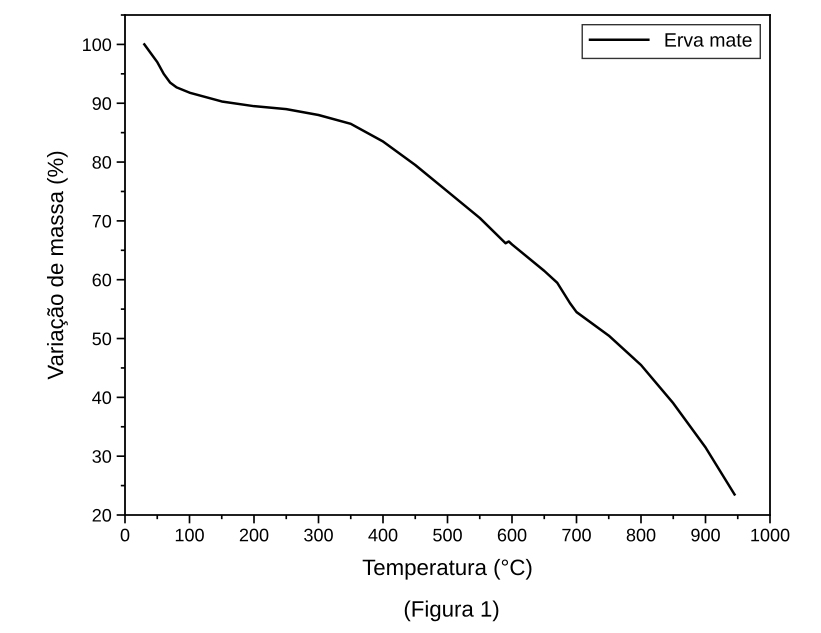  What do you see at coordinates (447, 569) in the screenshot?
I see `x-axis-title: Temperatura (°C)` at bounding box center [447, 569].